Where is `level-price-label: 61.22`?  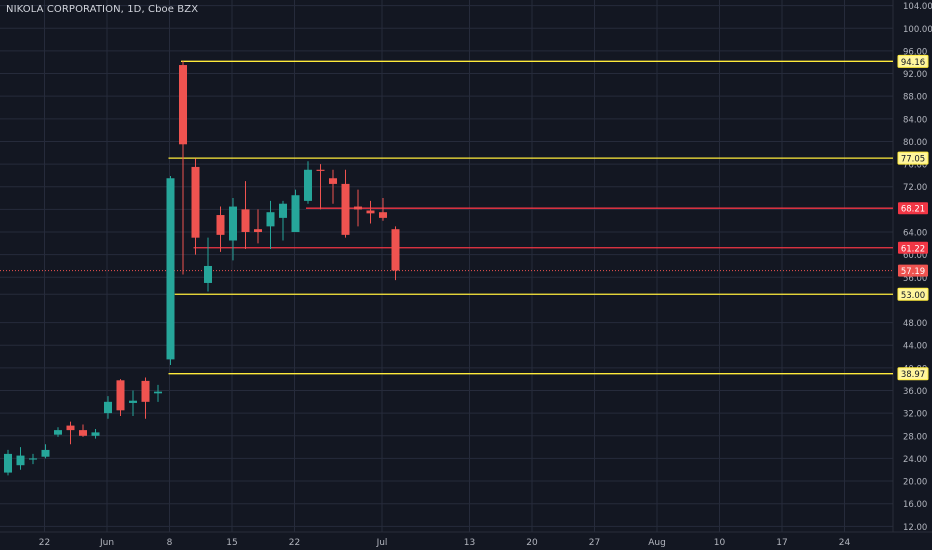
level-price-label: 61.22 is located at coordinates (913, 249).